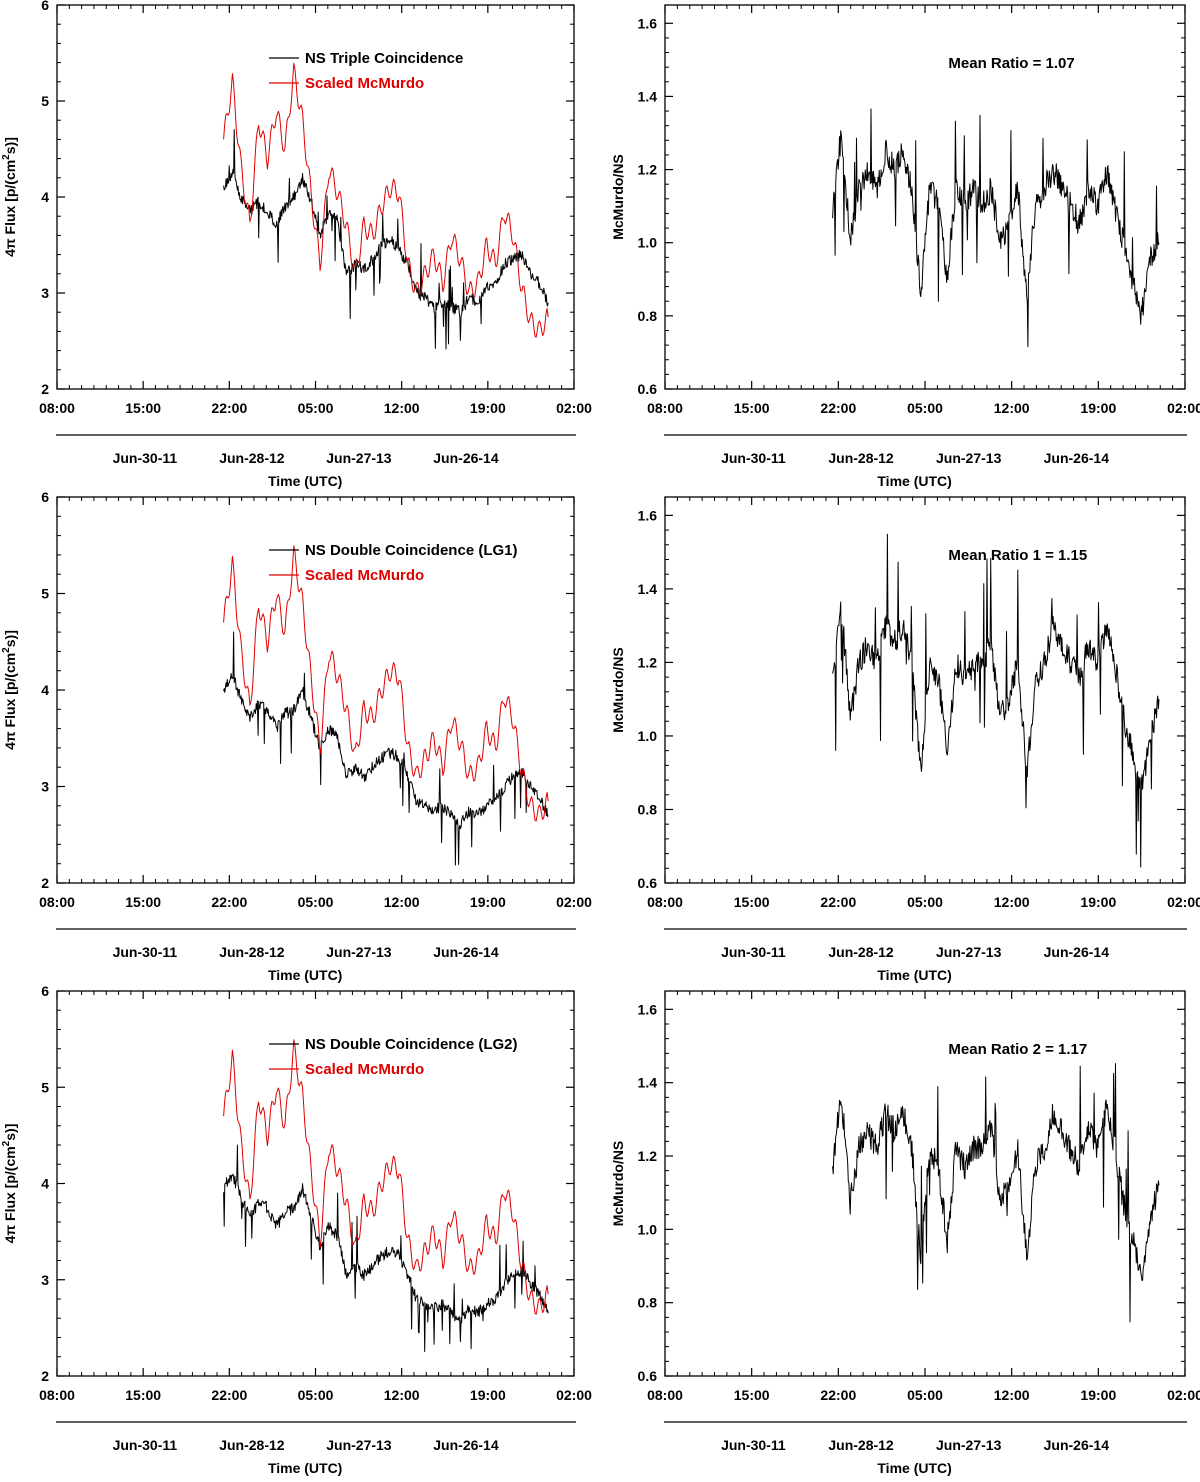 Image resolution: width=1200 pixels, height=1482 pixels. What do you see at coordinates (996, 700) in the screenshot?
I see `series-line-mcmurdo-ns` at bounding box center [996, 700].